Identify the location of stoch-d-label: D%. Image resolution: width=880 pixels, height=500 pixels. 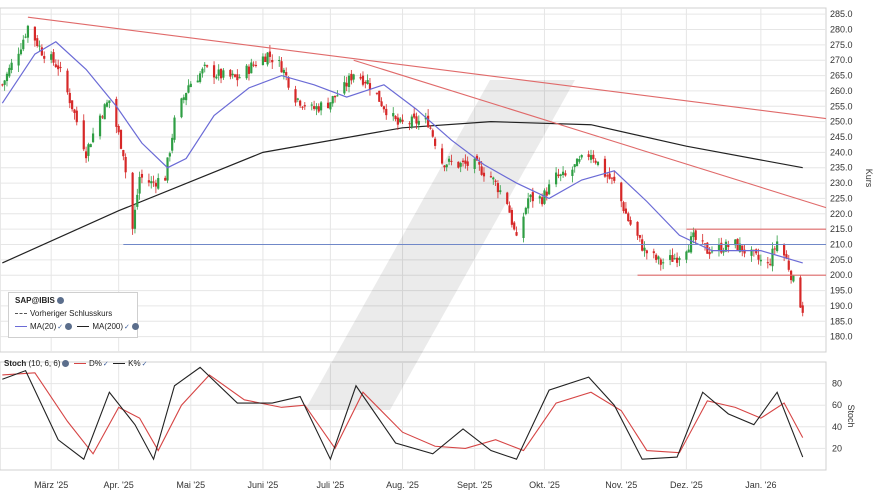
(95, 363).